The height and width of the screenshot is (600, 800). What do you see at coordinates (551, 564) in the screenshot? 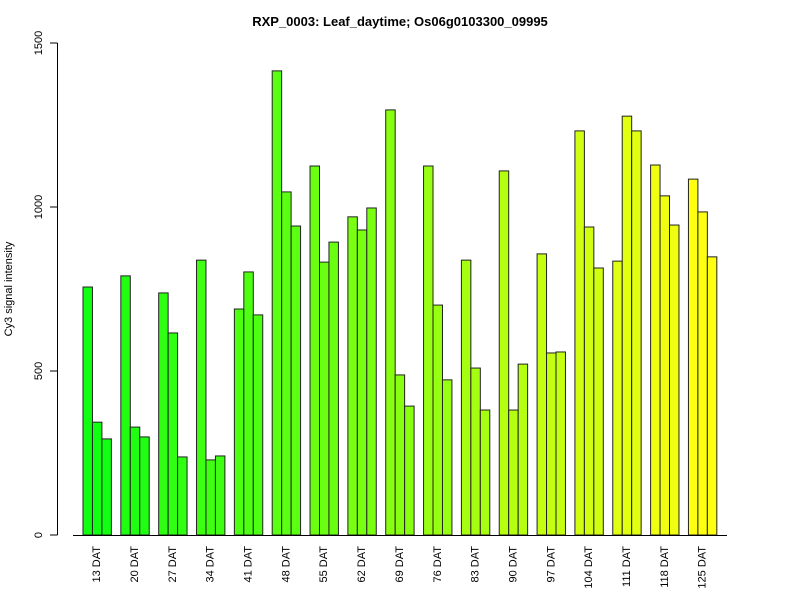
I see `x-tick-label: 97 DAT` at bounding box center [551, 564].